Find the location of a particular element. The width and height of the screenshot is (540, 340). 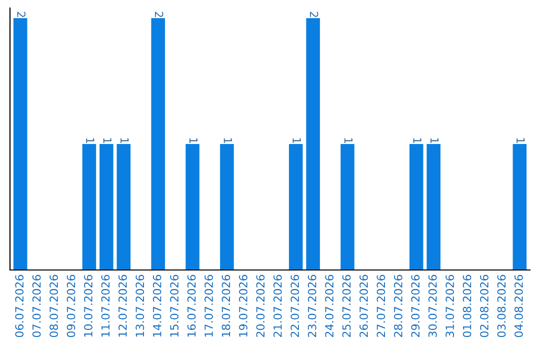

x-tick-label: 26.07.2026 is located at coordinates (364, 305).